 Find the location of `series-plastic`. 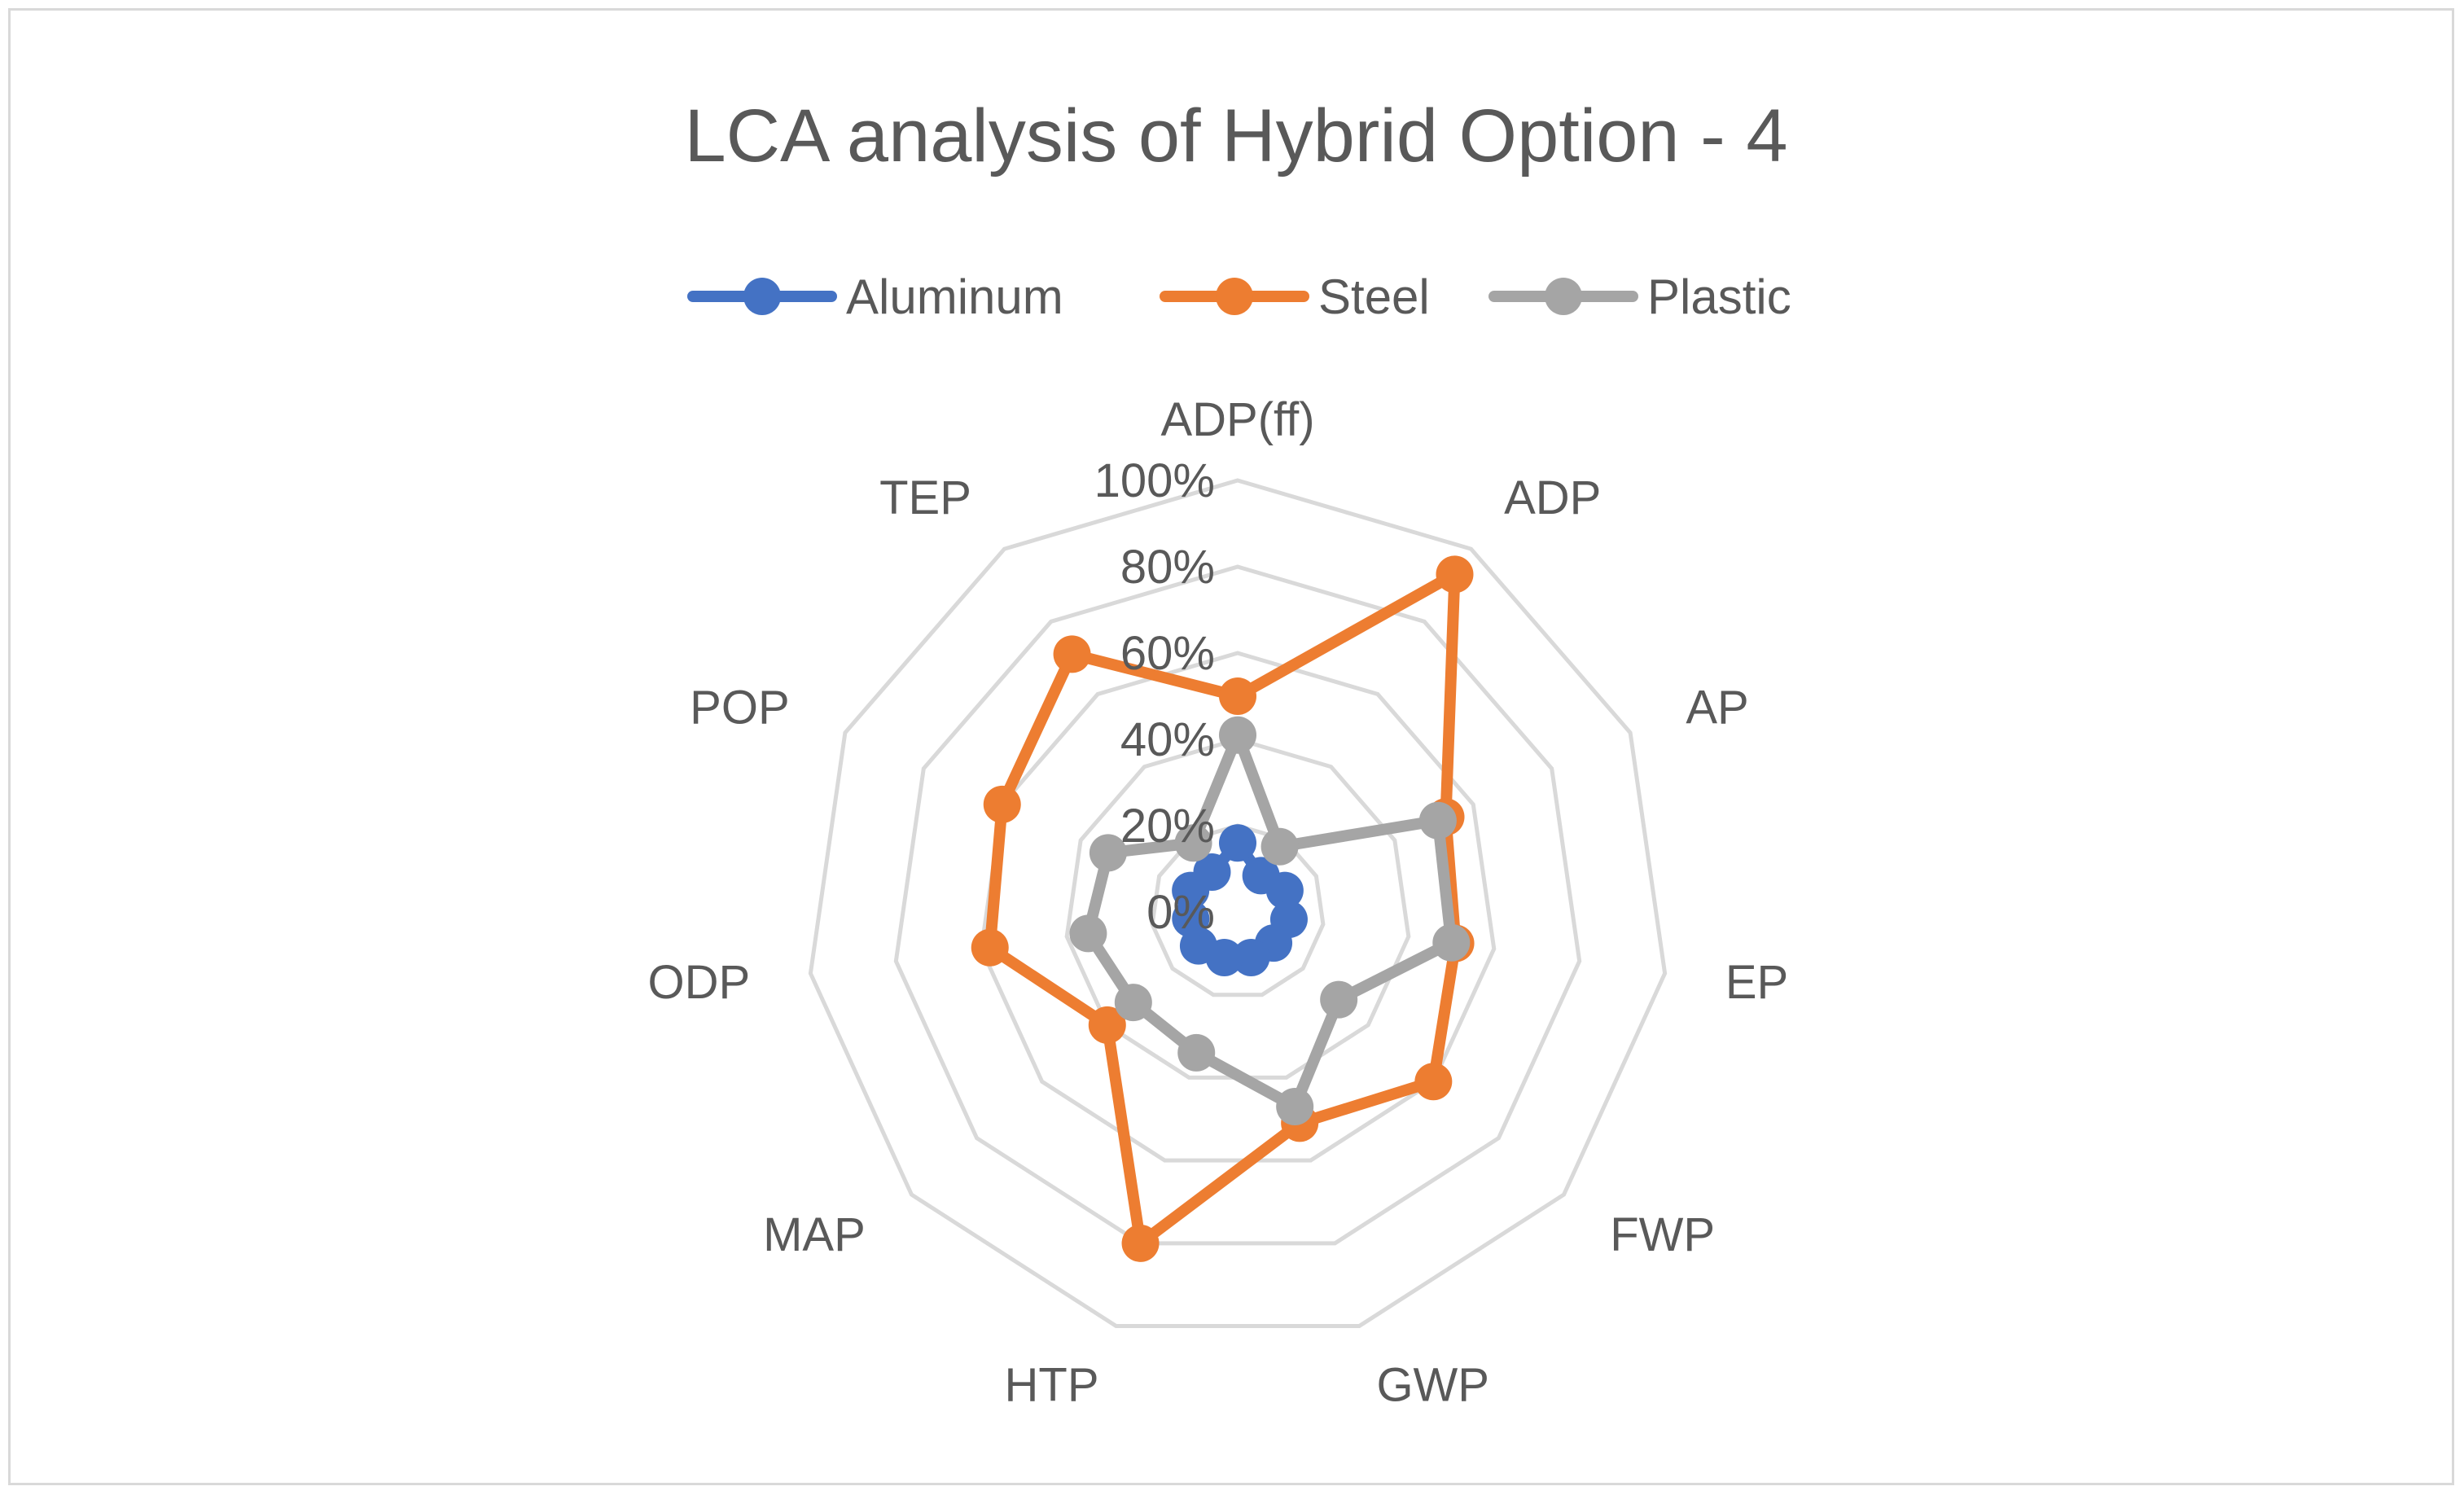

series-plastic is located at coordinates (1270, 921).